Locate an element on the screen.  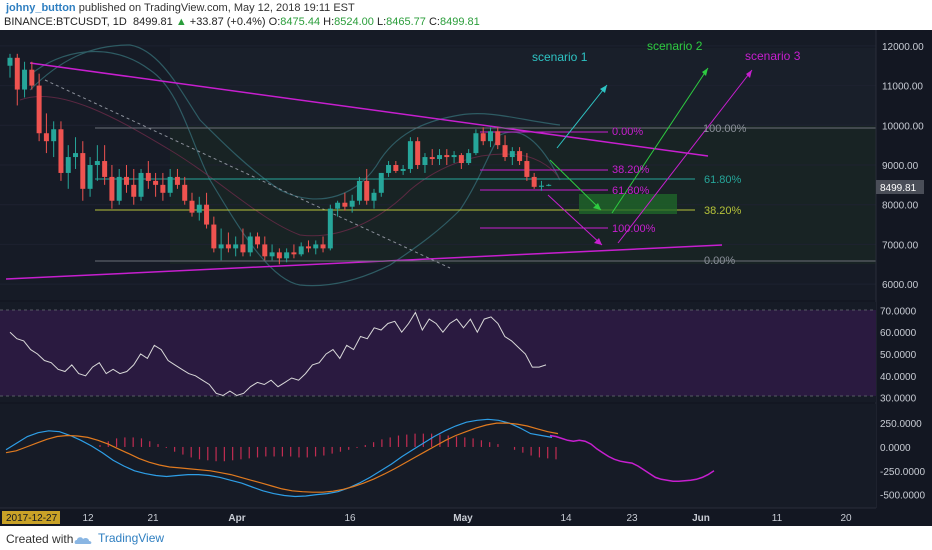
x-axis is located at coordinates (438, 517).